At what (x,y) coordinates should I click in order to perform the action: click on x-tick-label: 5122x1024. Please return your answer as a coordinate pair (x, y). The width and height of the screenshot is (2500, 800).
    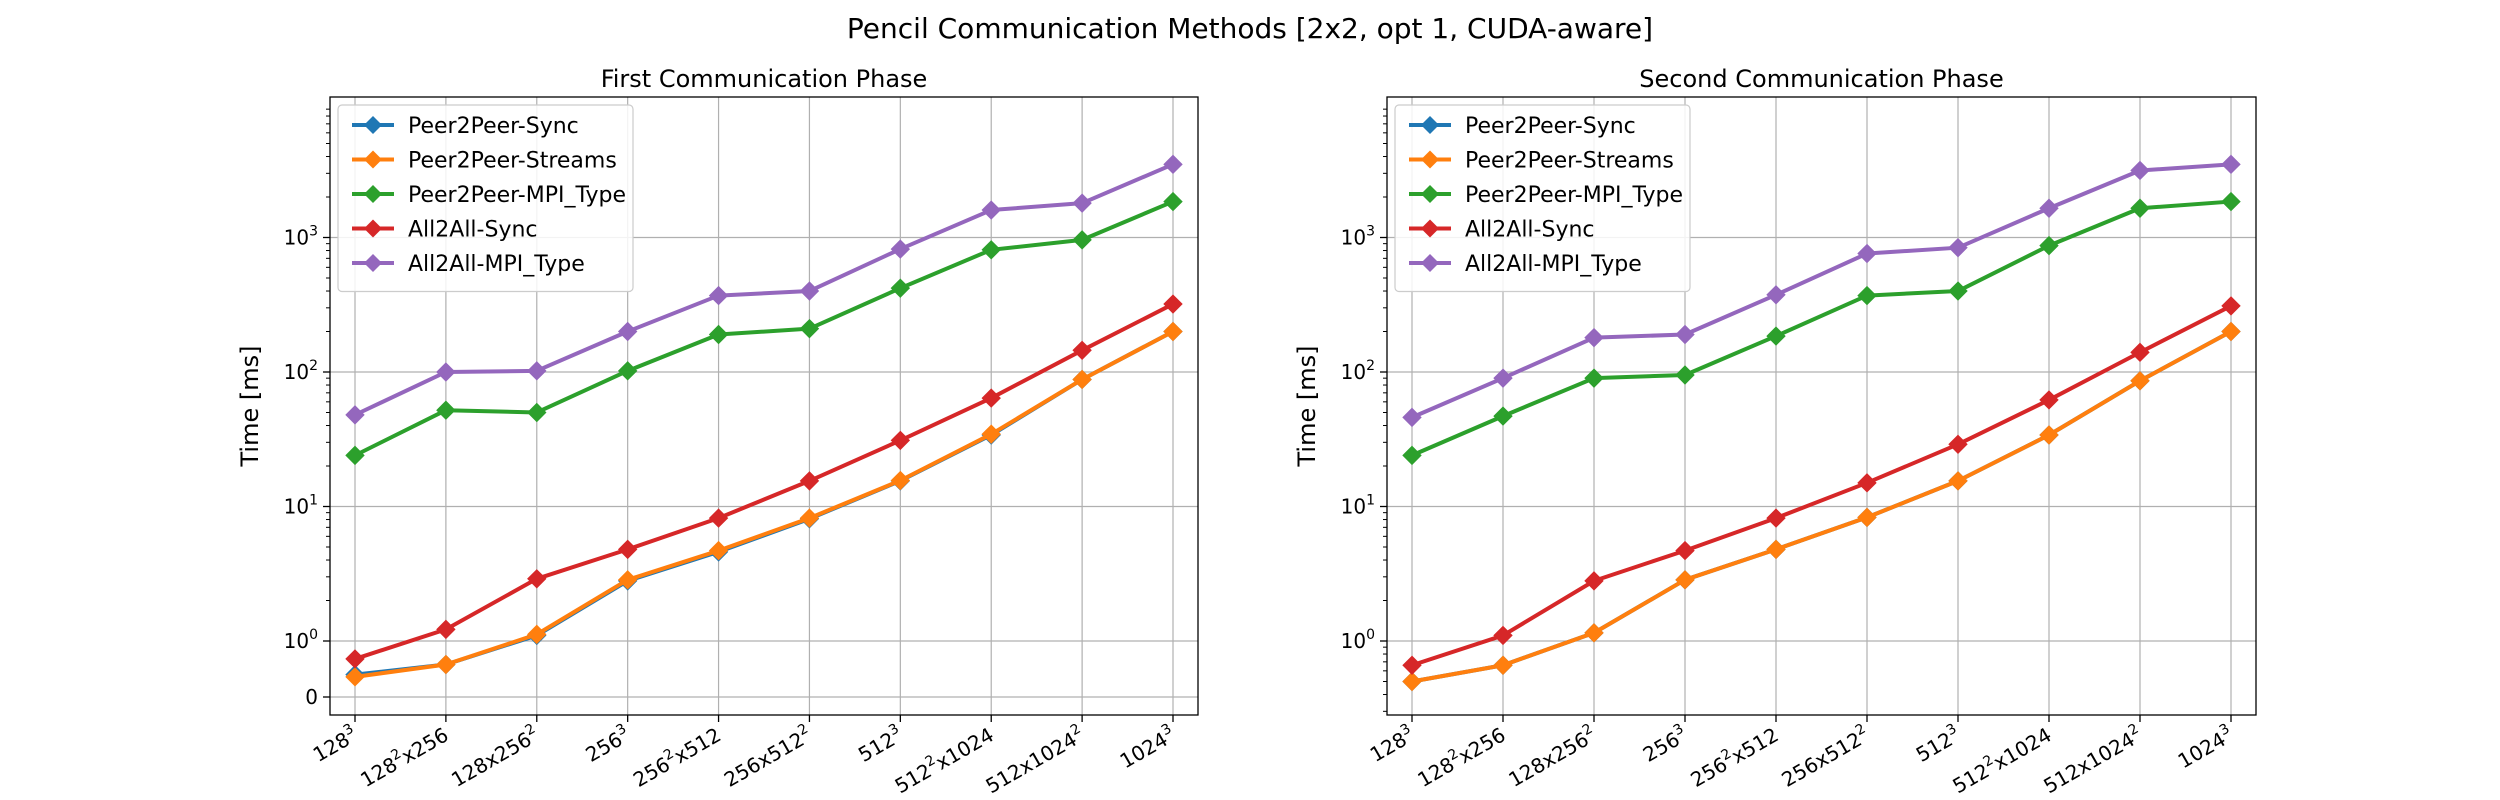
    Looking at the image, I should click on (944, 759).